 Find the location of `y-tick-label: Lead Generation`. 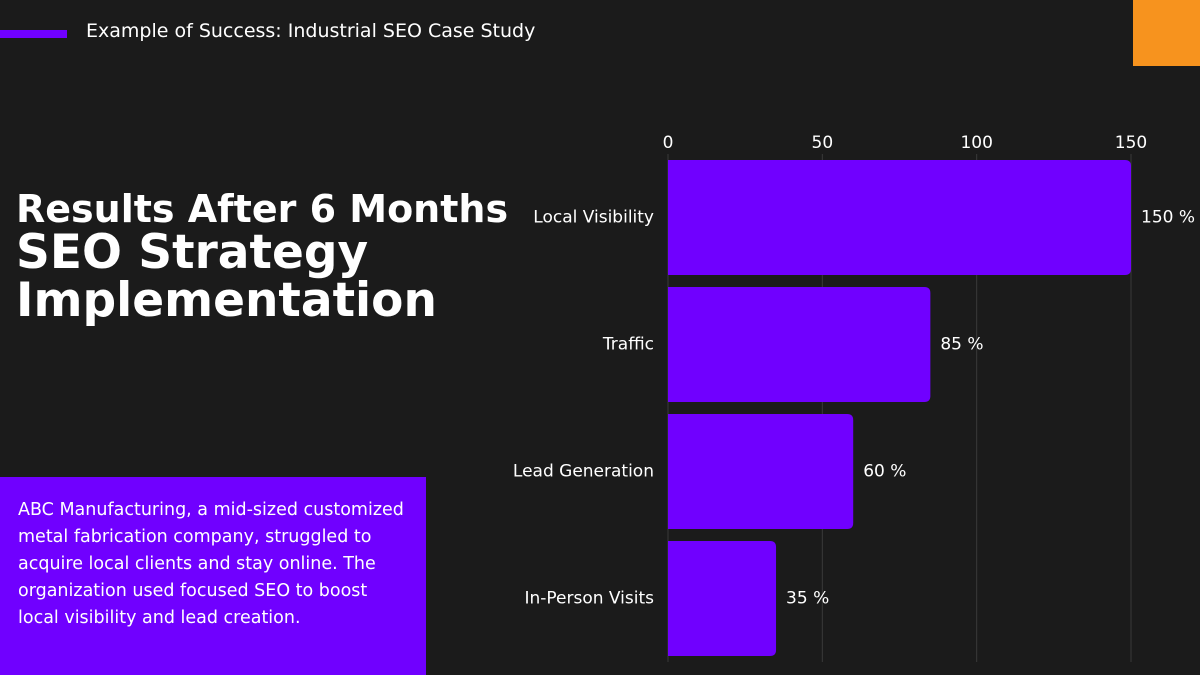

y-tick-label: Lead Generation is located at coordinates (583, 472).